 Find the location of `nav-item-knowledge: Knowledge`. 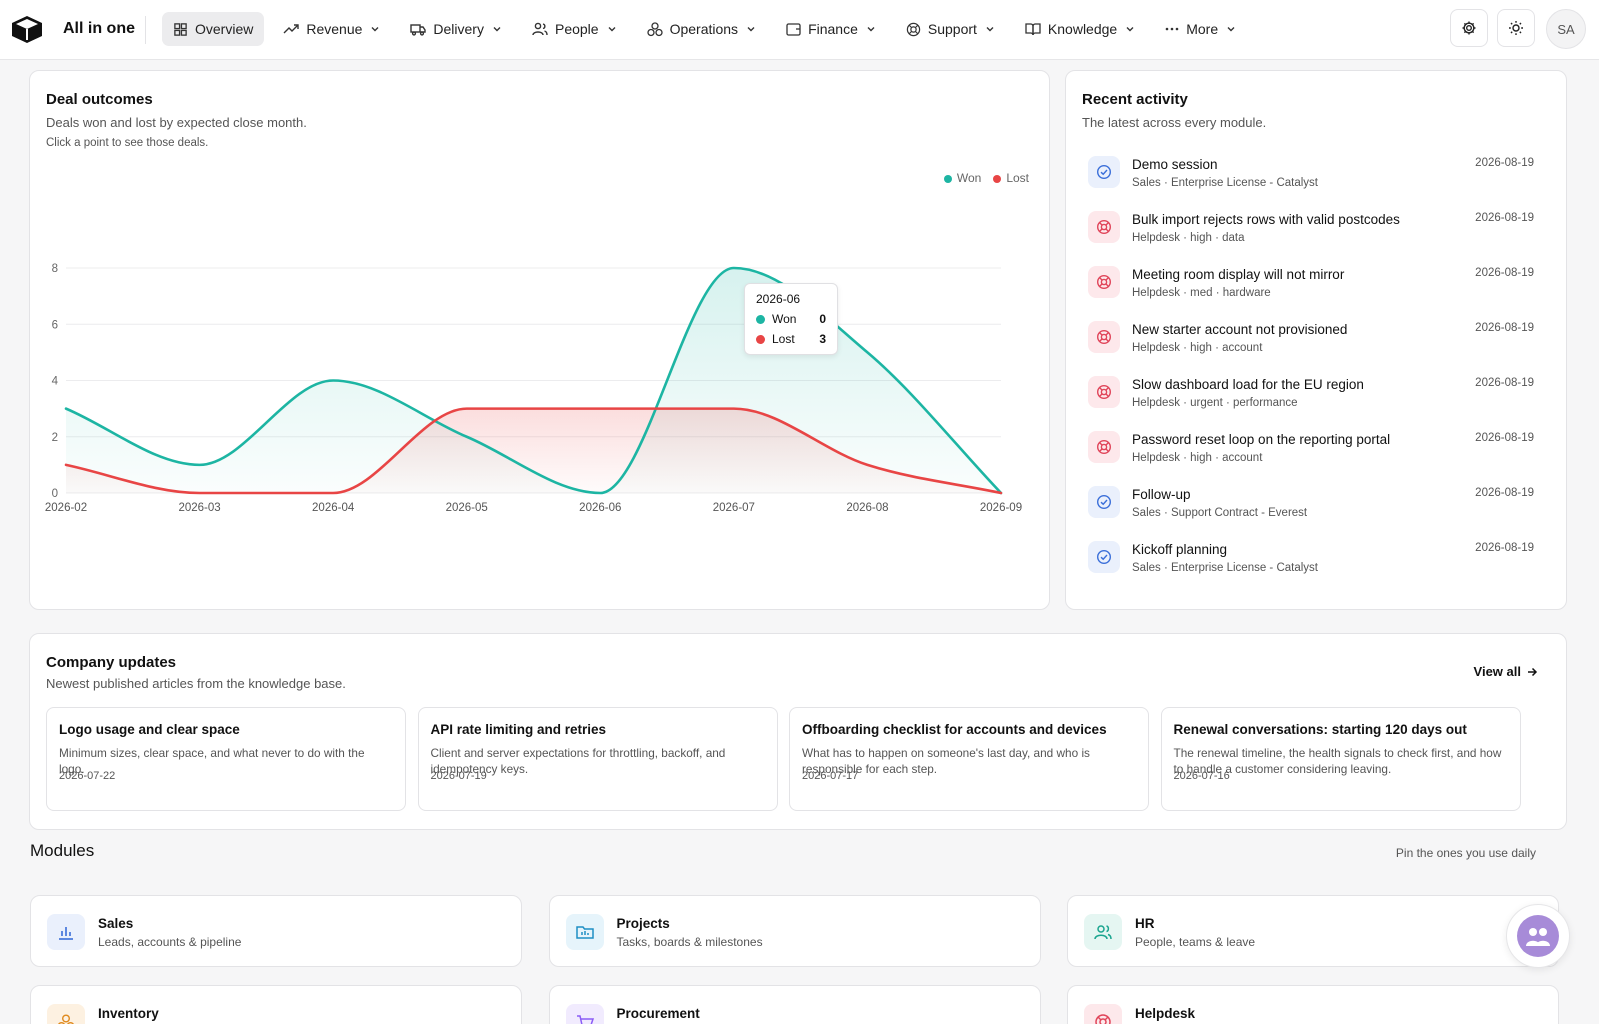

nav-item-knowledge: Knowledge is located at coordinates (1080, 29).